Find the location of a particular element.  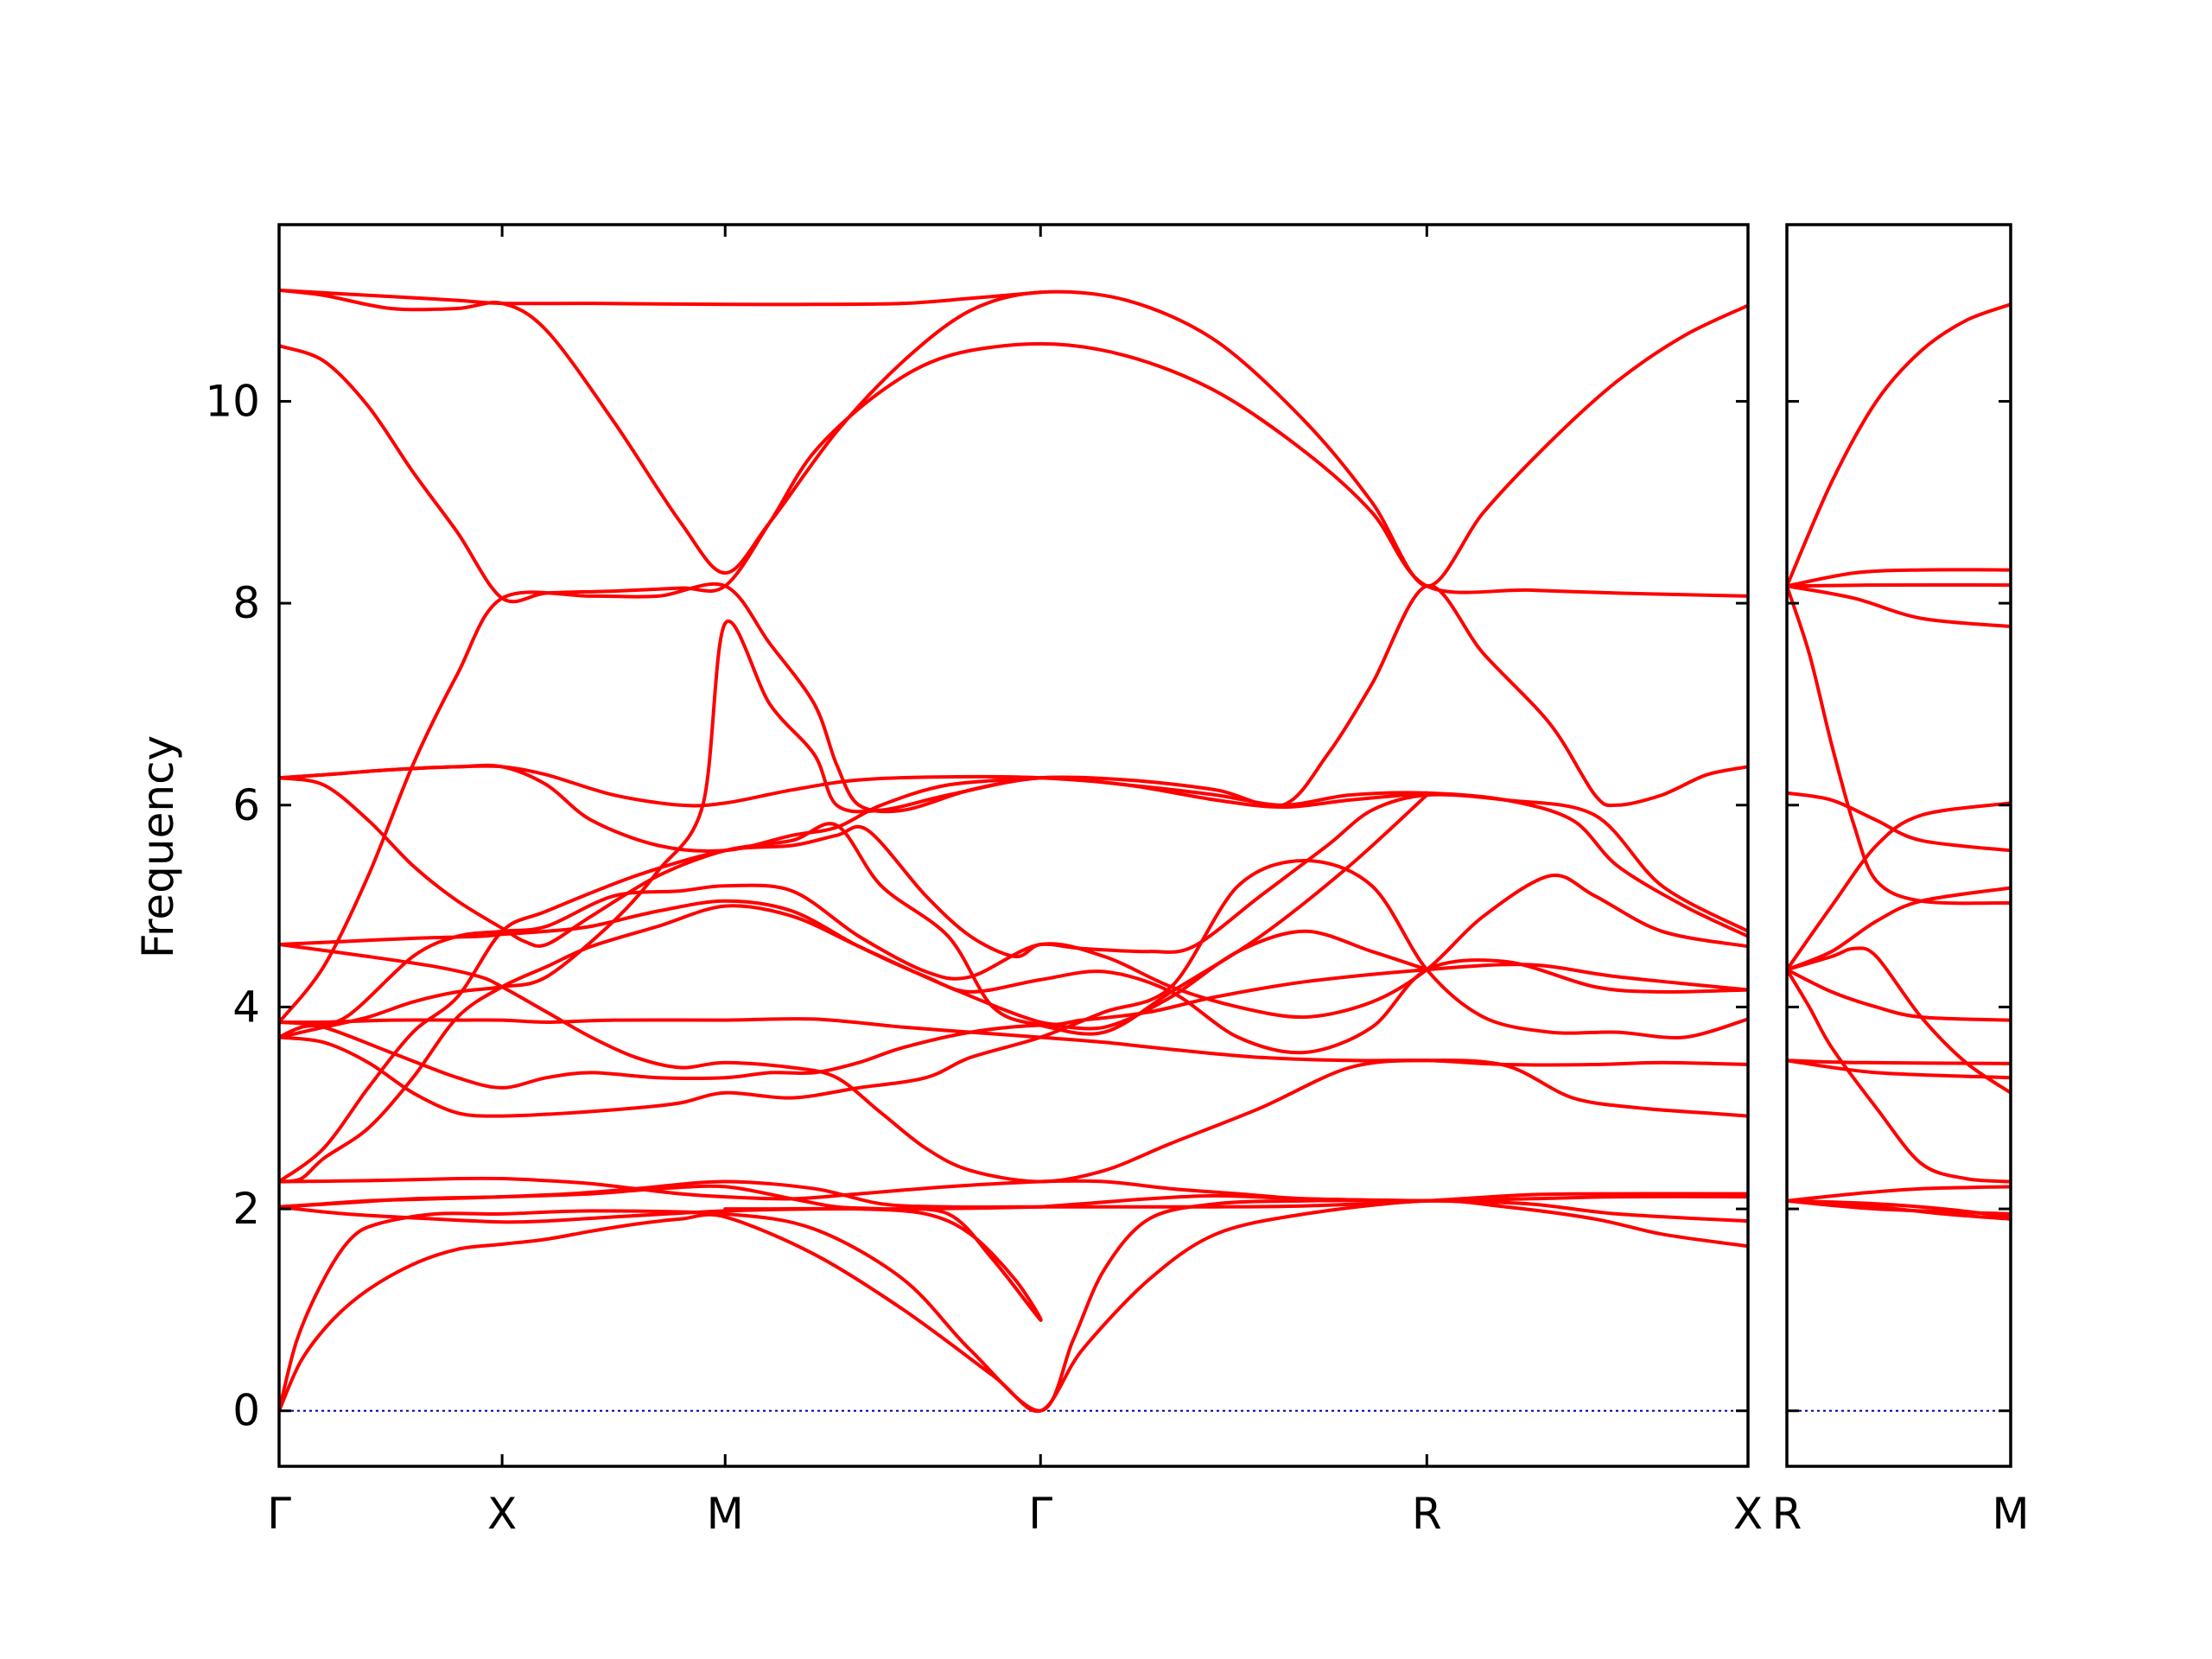

y-tick-label: 10 is located at coordinates (232, 401).